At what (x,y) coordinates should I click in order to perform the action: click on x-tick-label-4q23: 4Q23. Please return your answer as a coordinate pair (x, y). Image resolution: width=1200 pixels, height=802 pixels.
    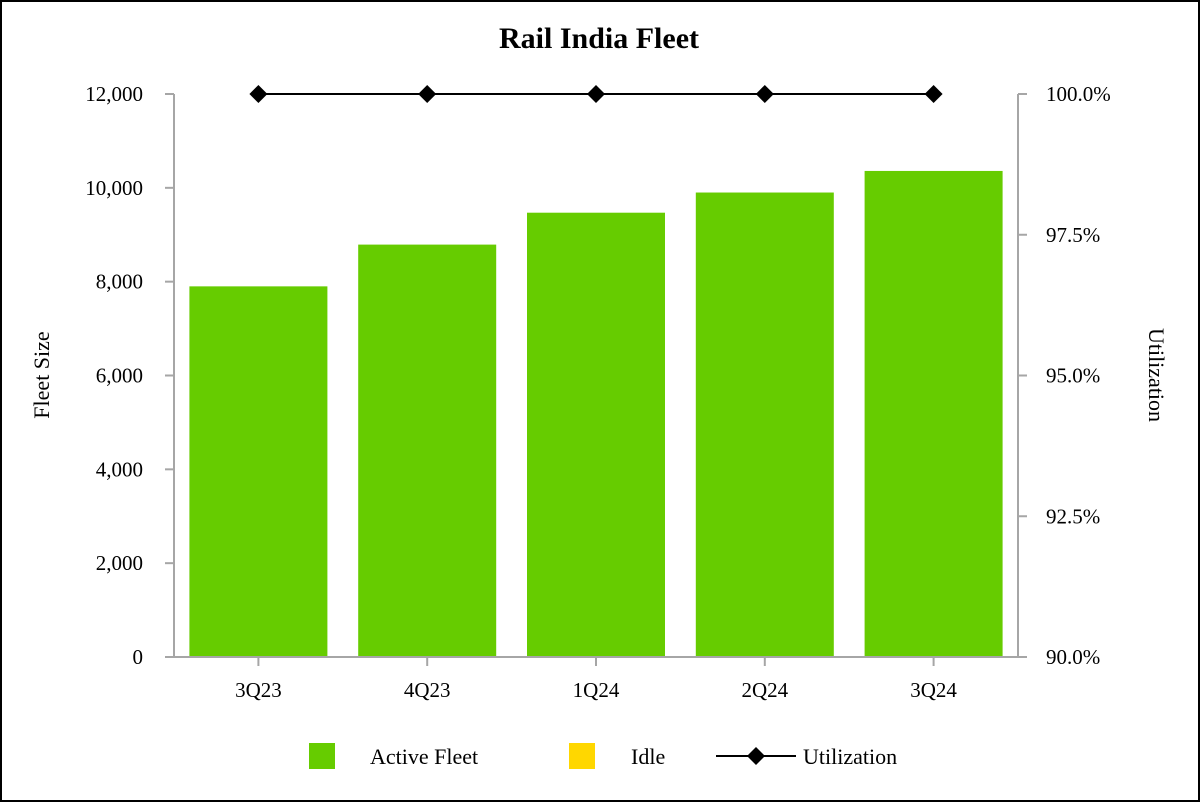
    Looking at the image, I should click on (427, 690).